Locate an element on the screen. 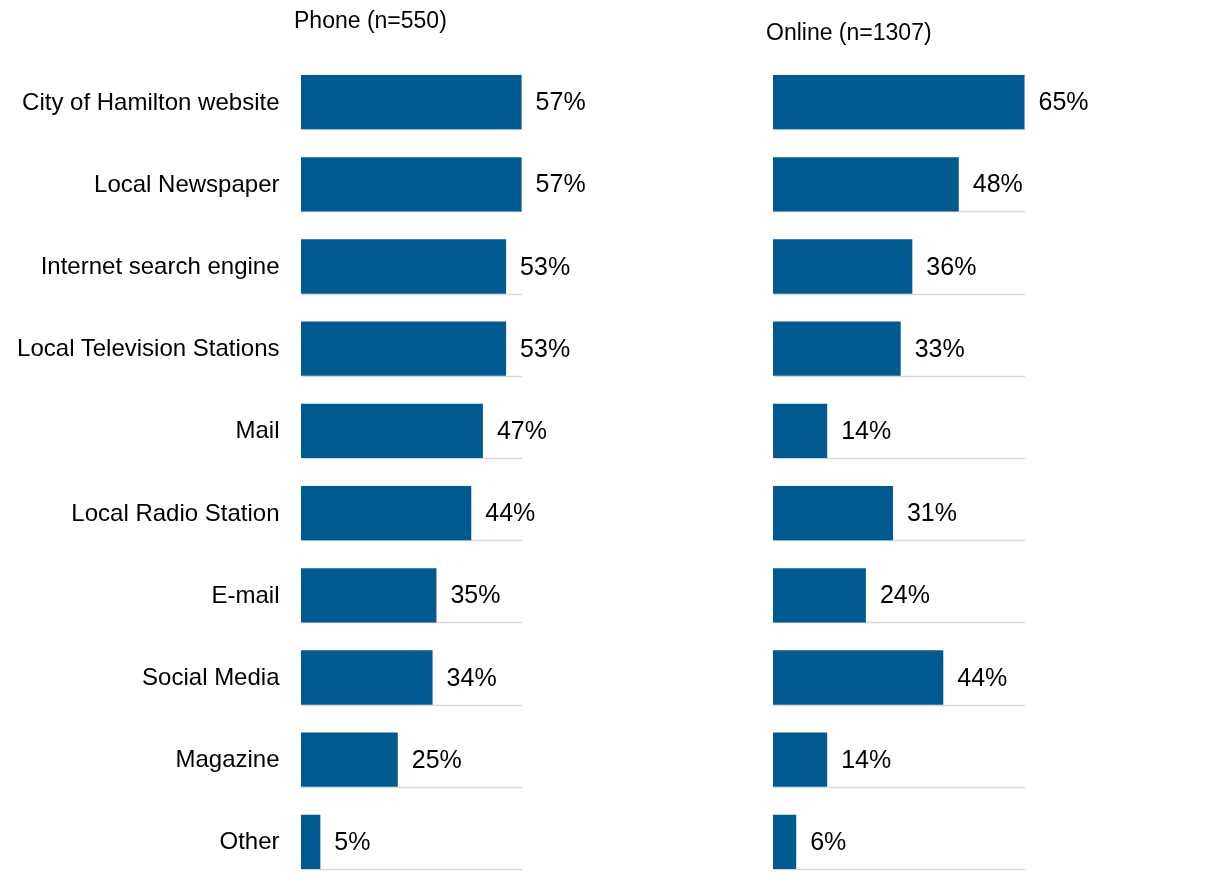 The image size is (1223, 879). y-tick-label: Social Media is located at coordinates (211, 676).